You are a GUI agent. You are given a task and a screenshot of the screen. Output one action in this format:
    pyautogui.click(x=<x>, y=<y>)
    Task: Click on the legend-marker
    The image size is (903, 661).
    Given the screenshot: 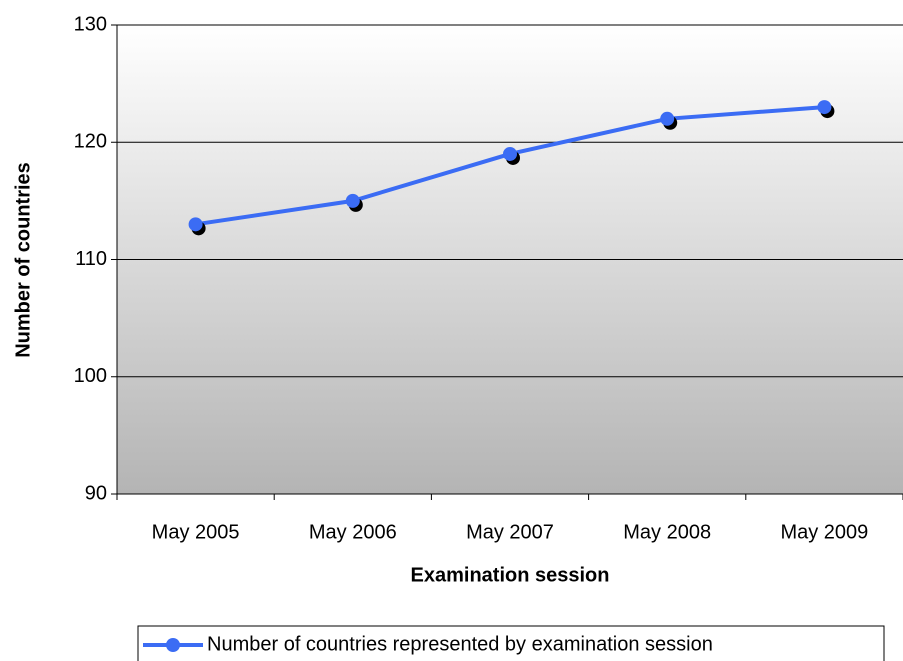 What is the action you would take?
    pyautogui.click(x=173, y=645)
    